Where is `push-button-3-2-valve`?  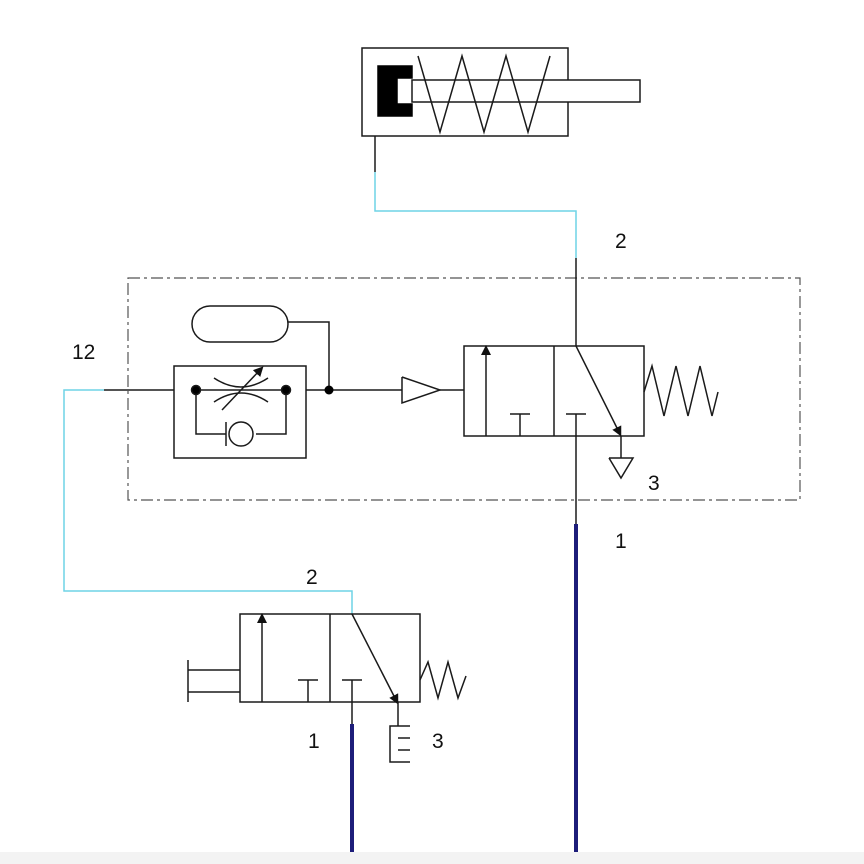 push-button-3-2-valve is located at coordinates (327, 688).